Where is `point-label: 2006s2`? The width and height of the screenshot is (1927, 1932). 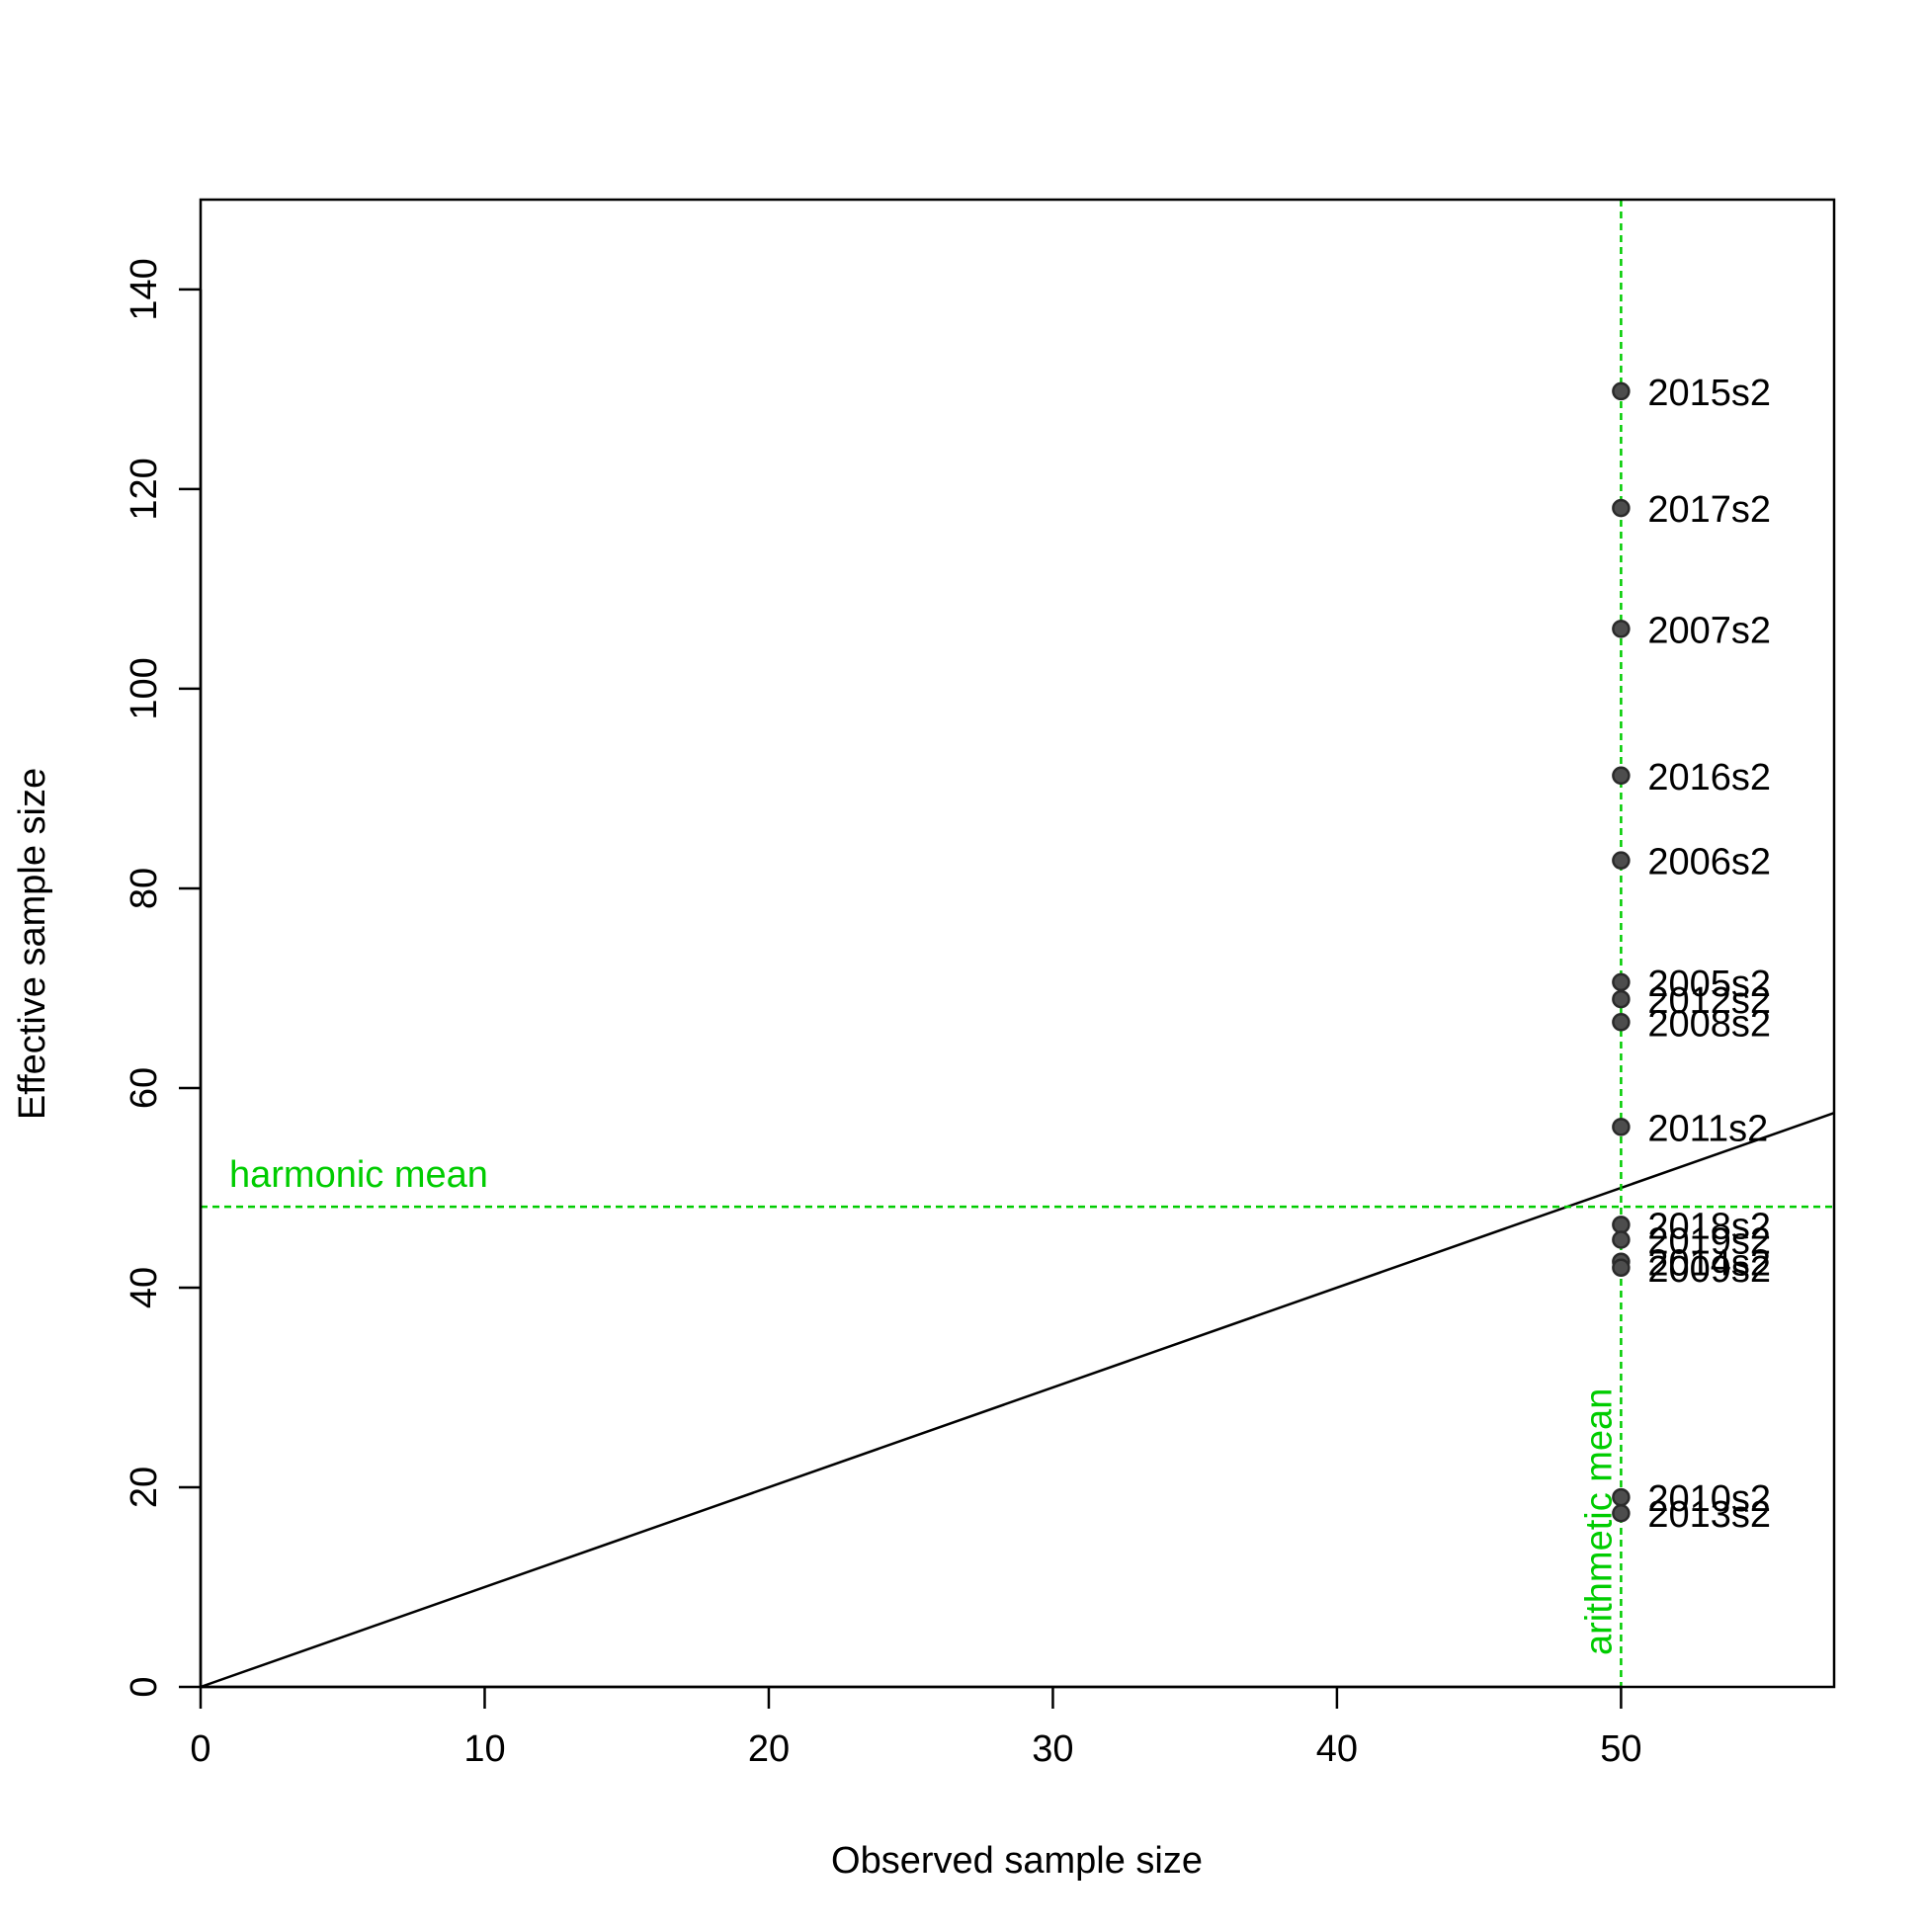
point-label: 2006s2 is located at coordinates (1709, 862).